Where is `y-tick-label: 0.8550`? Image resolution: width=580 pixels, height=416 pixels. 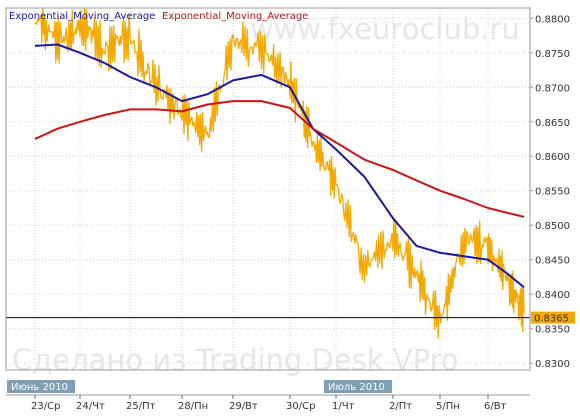
y-tick-label: 0.8550 is located at coordinates (552, 192).